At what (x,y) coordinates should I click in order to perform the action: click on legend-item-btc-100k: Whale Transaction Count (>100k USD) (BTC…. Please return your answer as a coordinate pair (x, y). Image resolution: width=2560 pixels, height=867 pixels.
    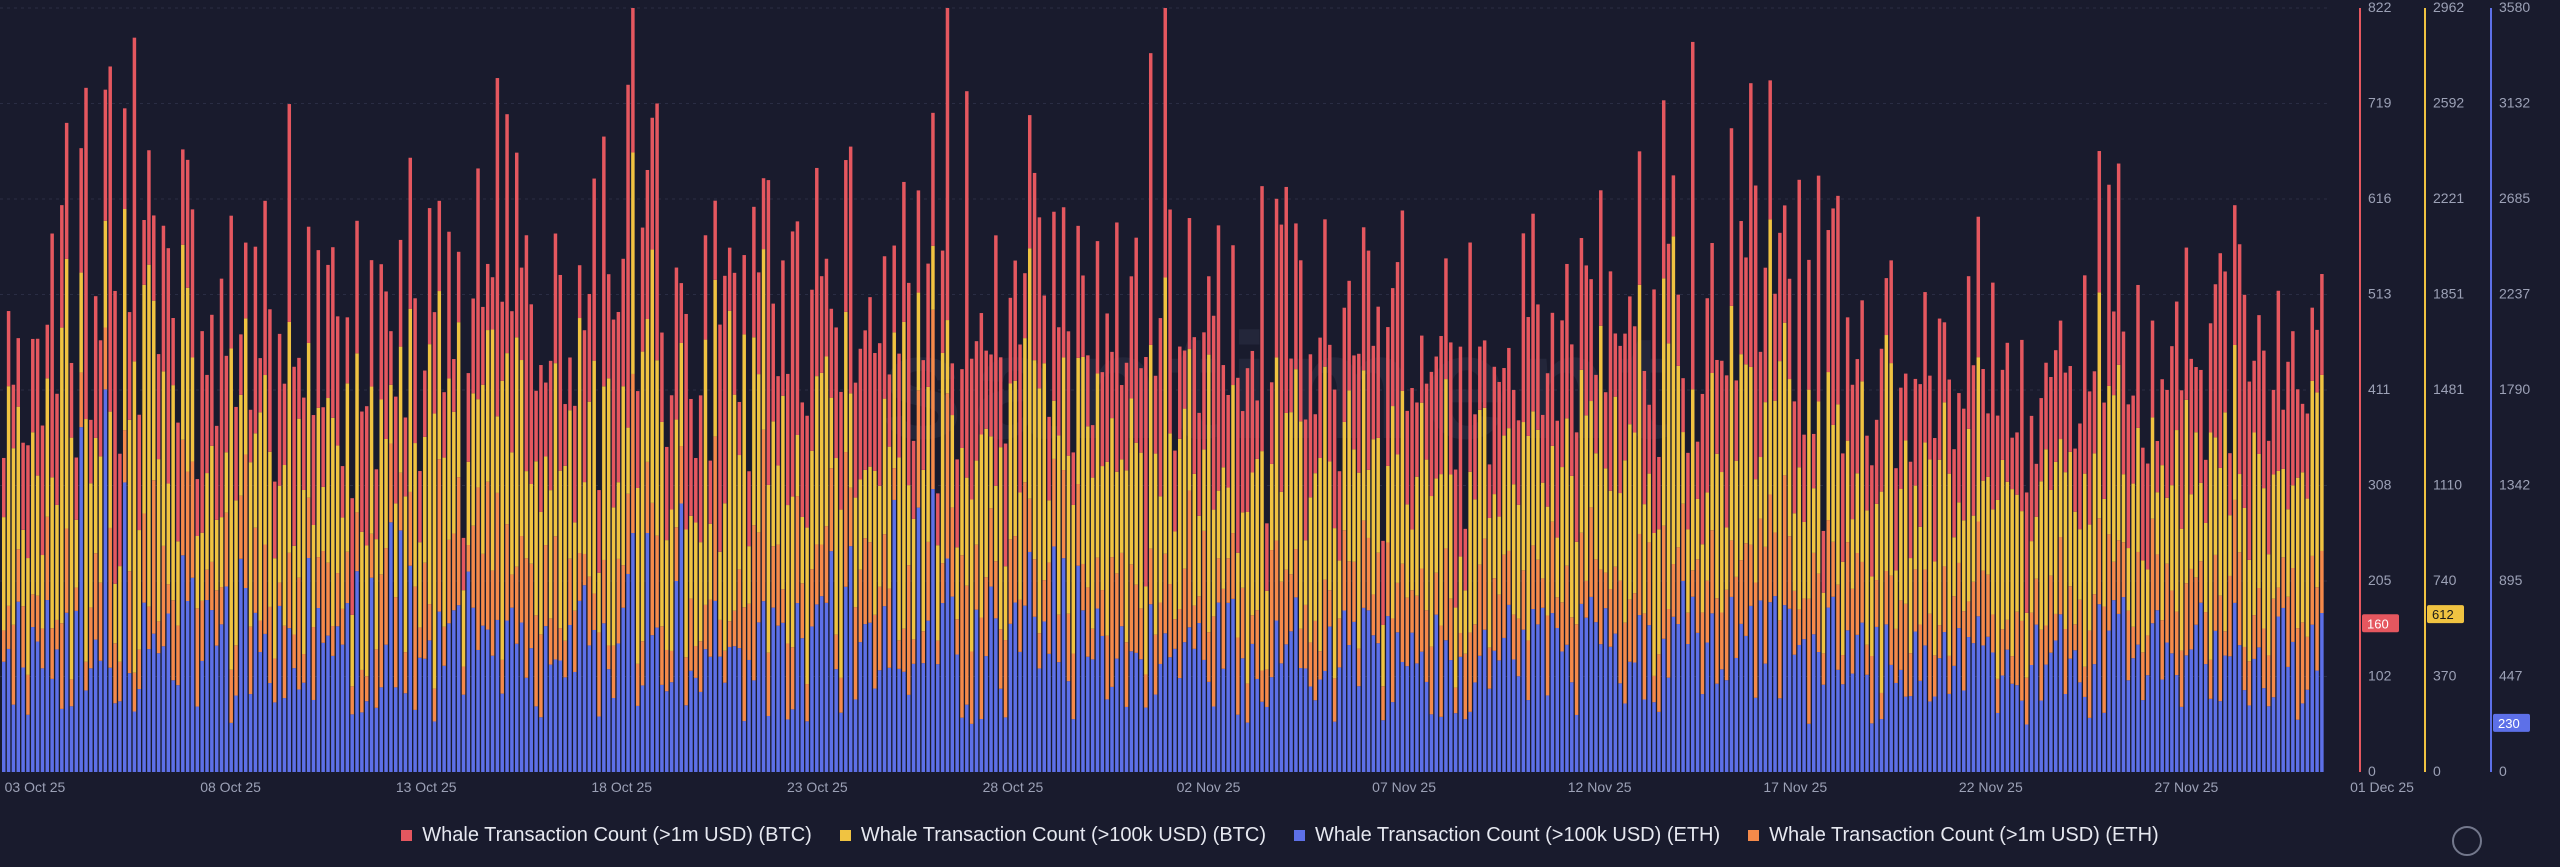
    Looking at the image, I should click on (1052, 835).